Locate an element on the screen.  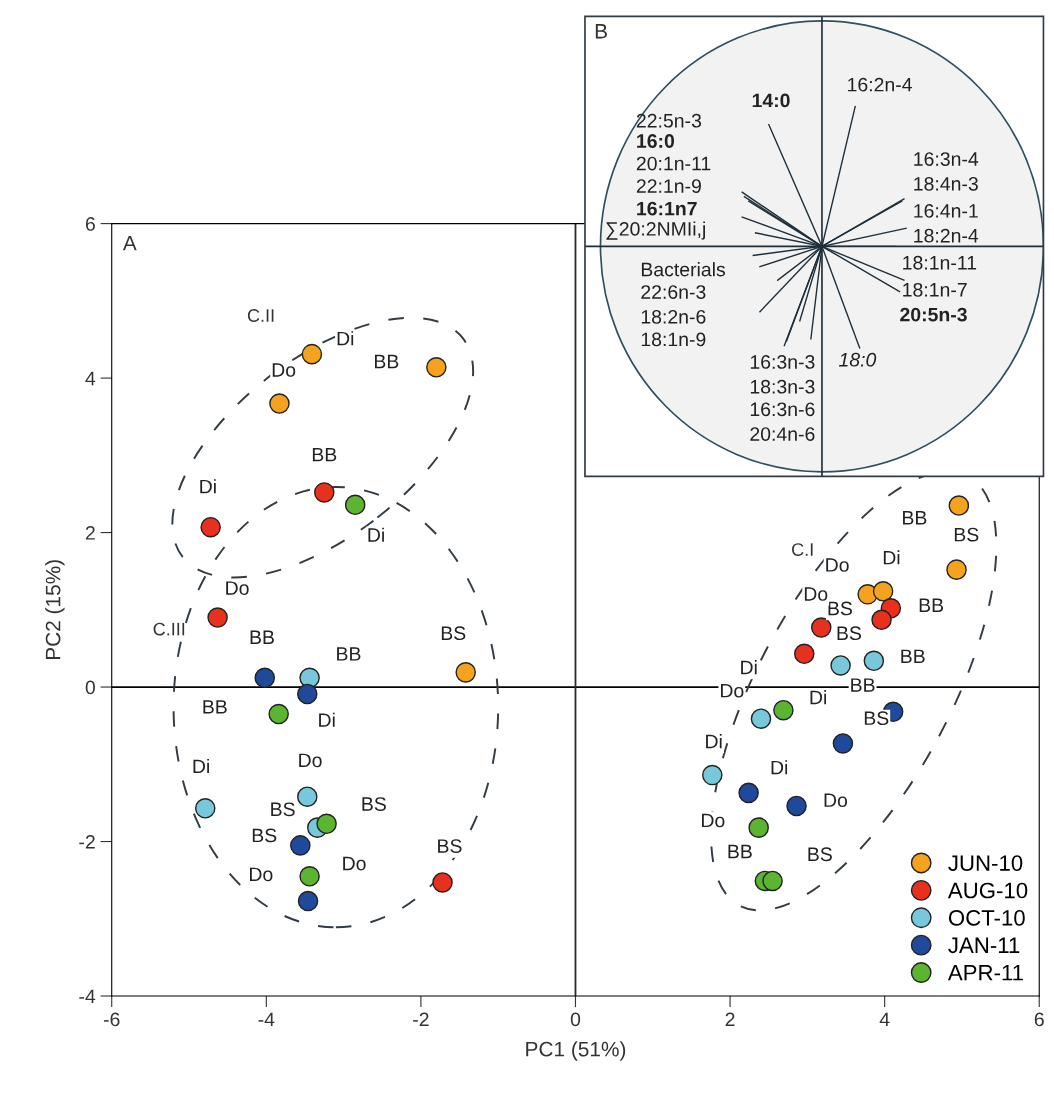
legend-label: AUG-10 is located at coordinates (987, 890).